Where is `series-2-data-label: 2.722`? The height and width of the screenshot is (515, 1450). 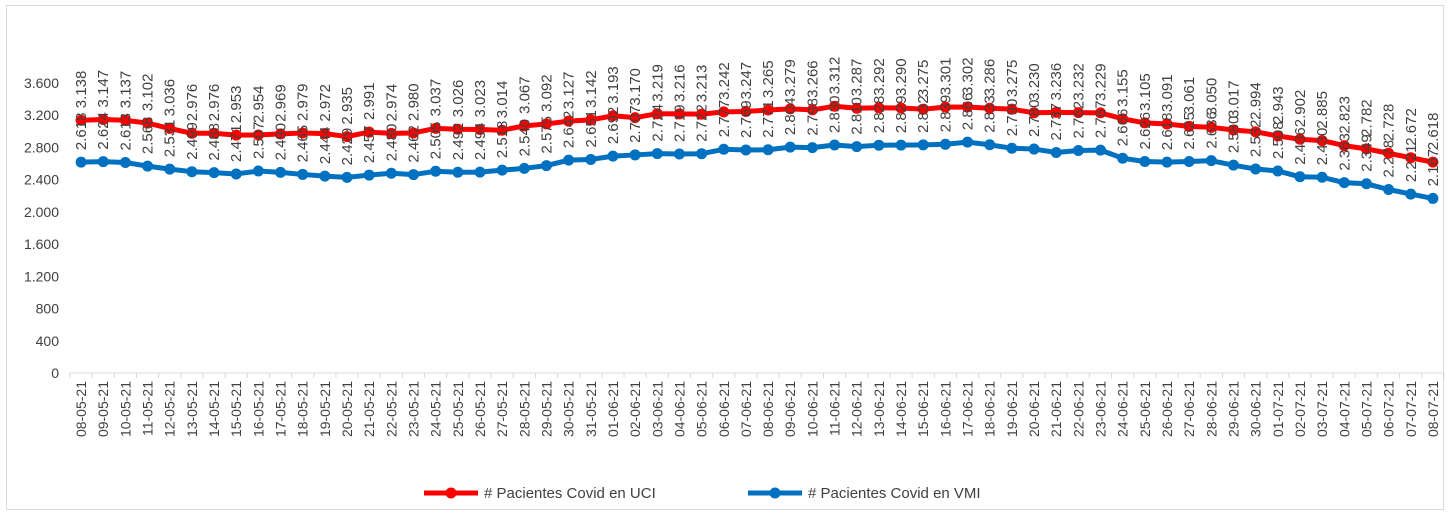 series-2-data-label: 2.722 is located at coordinates (702, 123).